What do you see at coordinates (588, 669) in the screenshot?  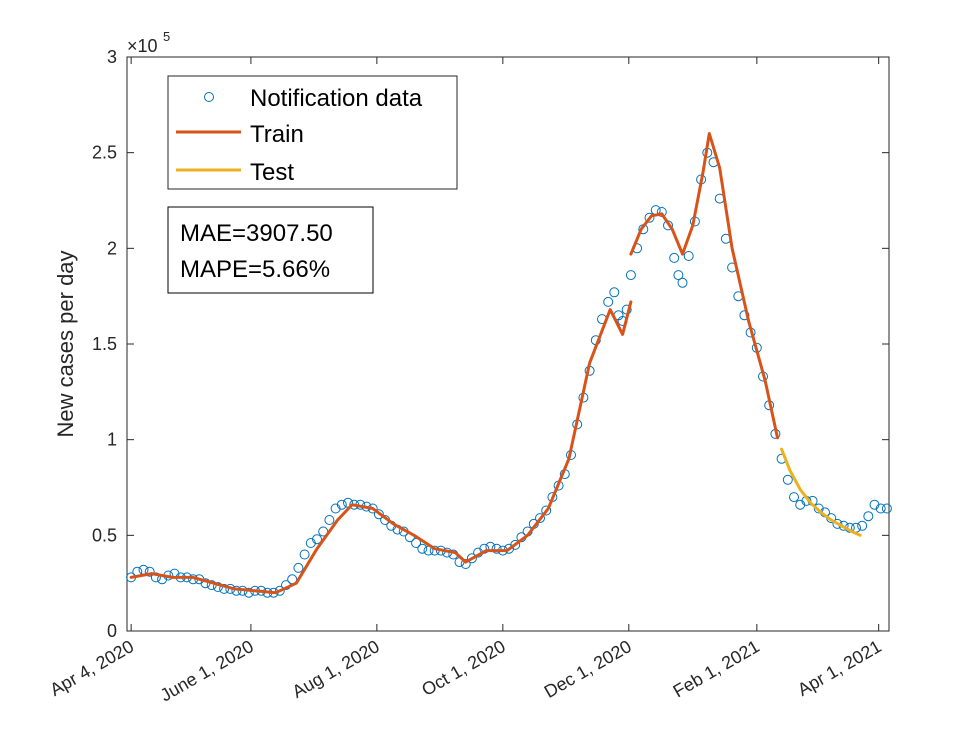 I see `x-tick-label: Dec 1, 2020` at bounding box center [588, 669].